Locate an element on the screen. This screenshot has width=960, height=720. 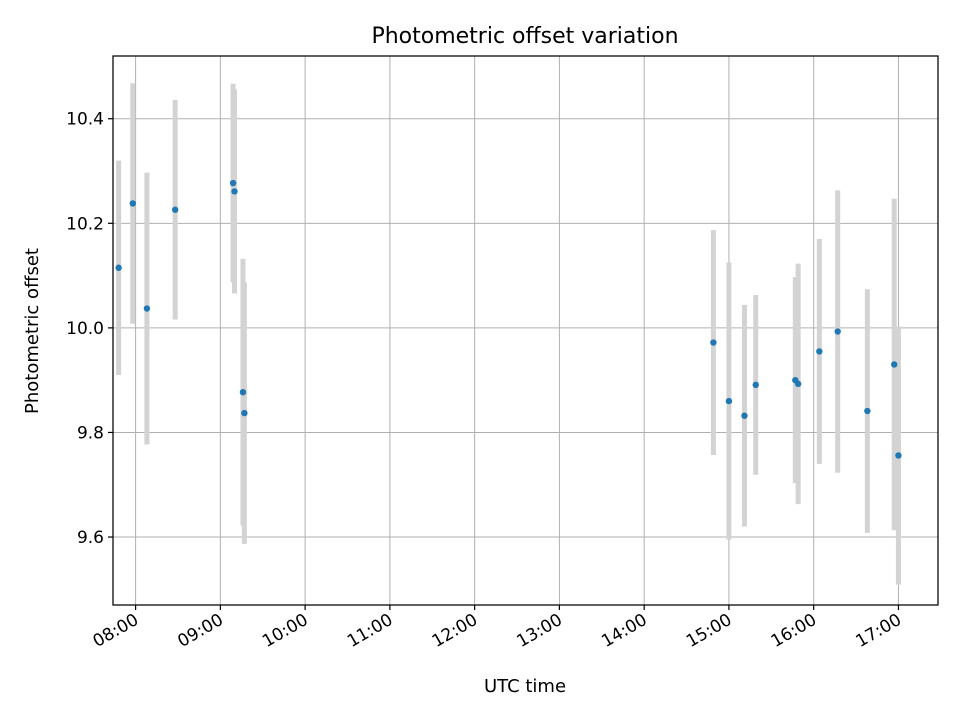
y-tick-label: 9.8 is located at coordinates (90, 433).